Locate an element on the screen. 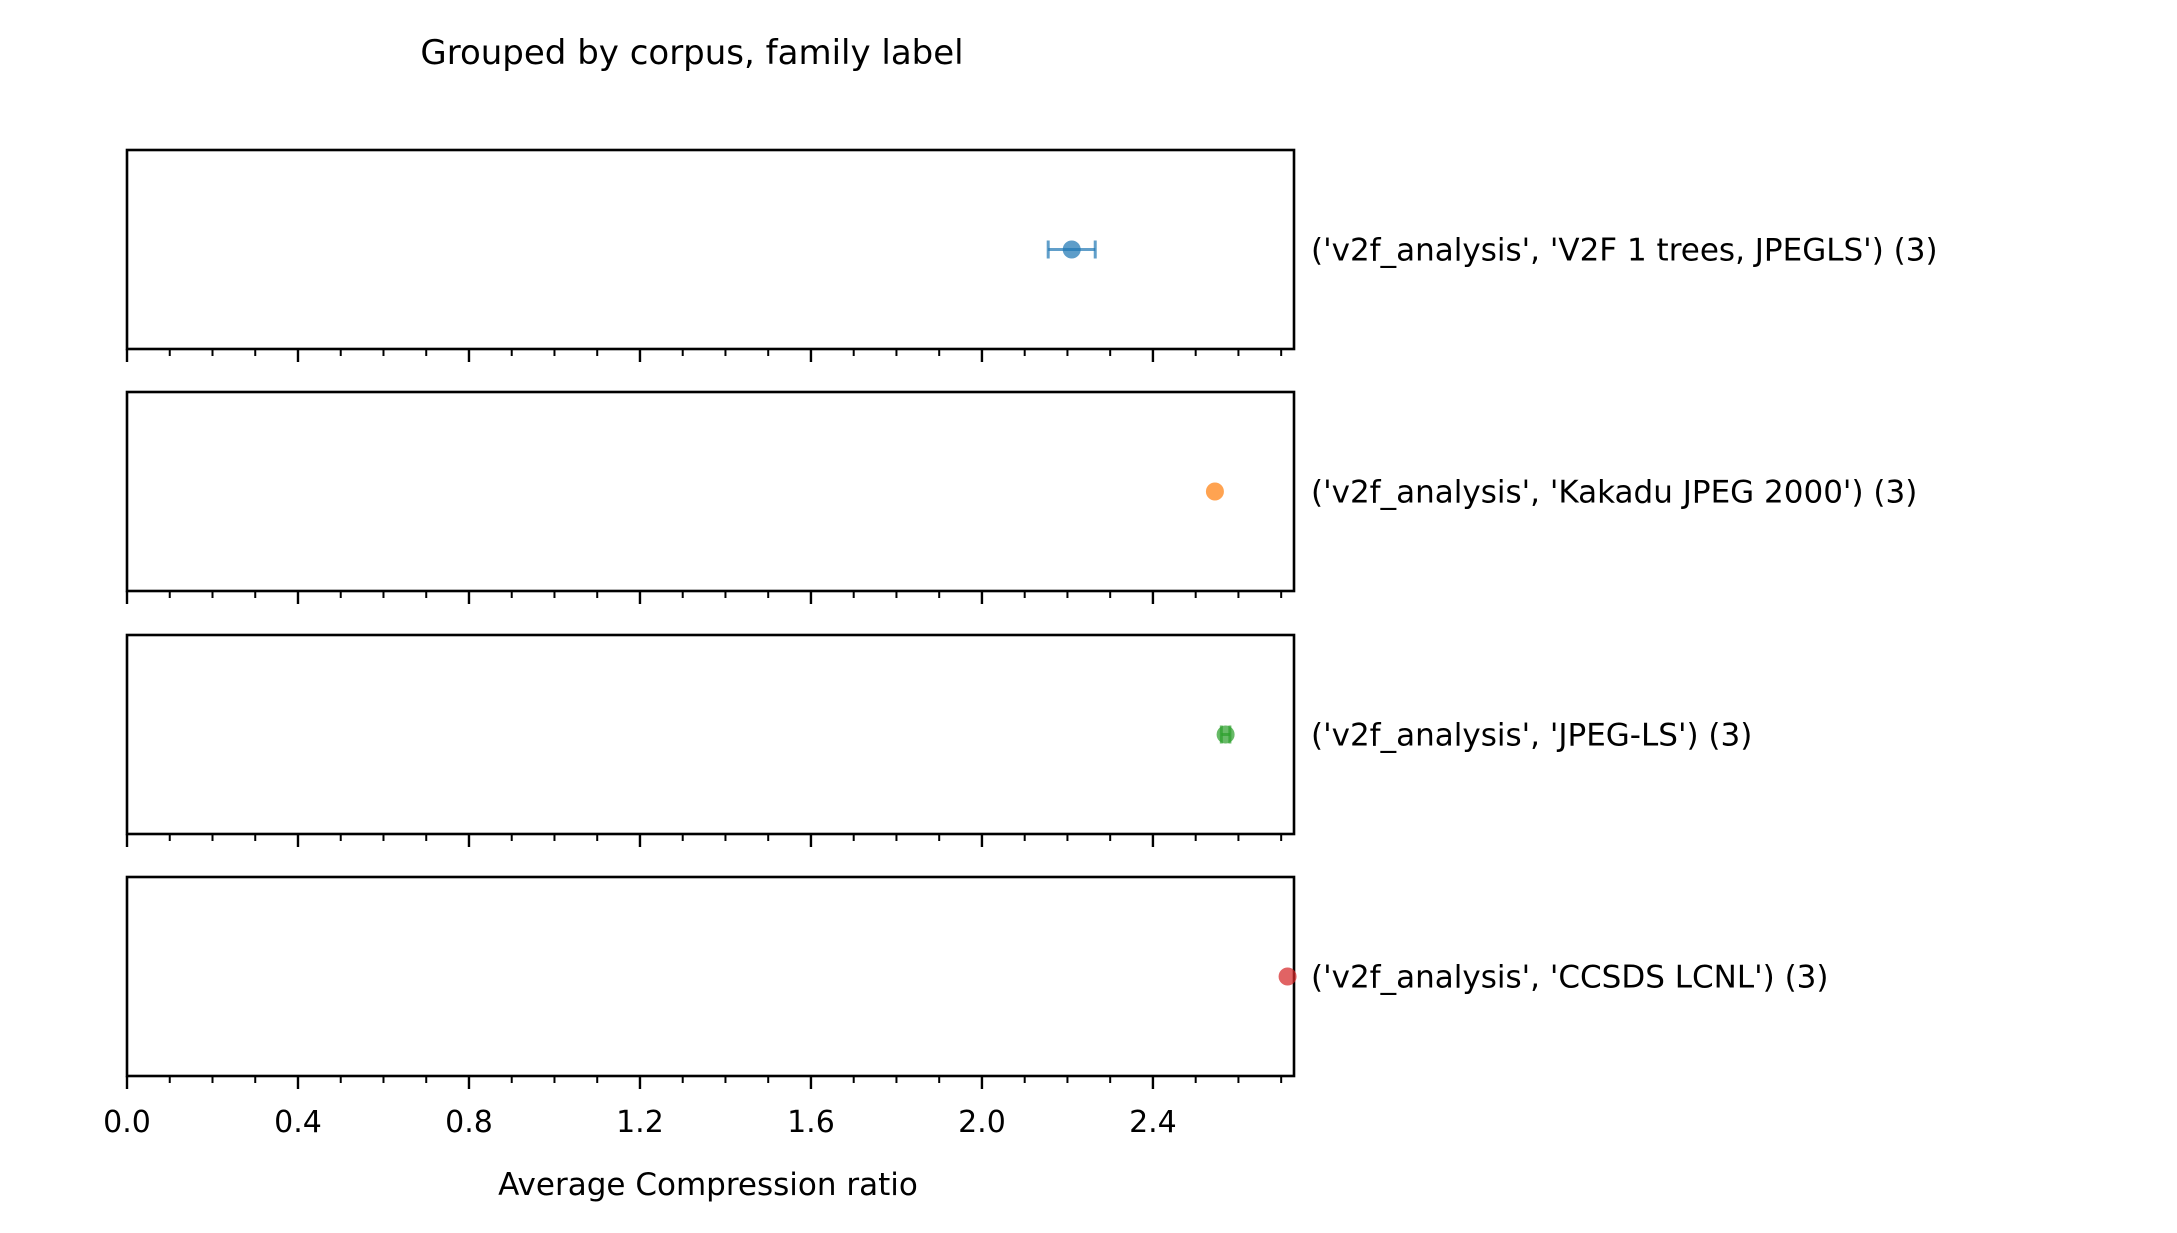 This screenshot has height=1233, width=2177. x-tick-label: 0.4 is located at coordinates (298, 1122).